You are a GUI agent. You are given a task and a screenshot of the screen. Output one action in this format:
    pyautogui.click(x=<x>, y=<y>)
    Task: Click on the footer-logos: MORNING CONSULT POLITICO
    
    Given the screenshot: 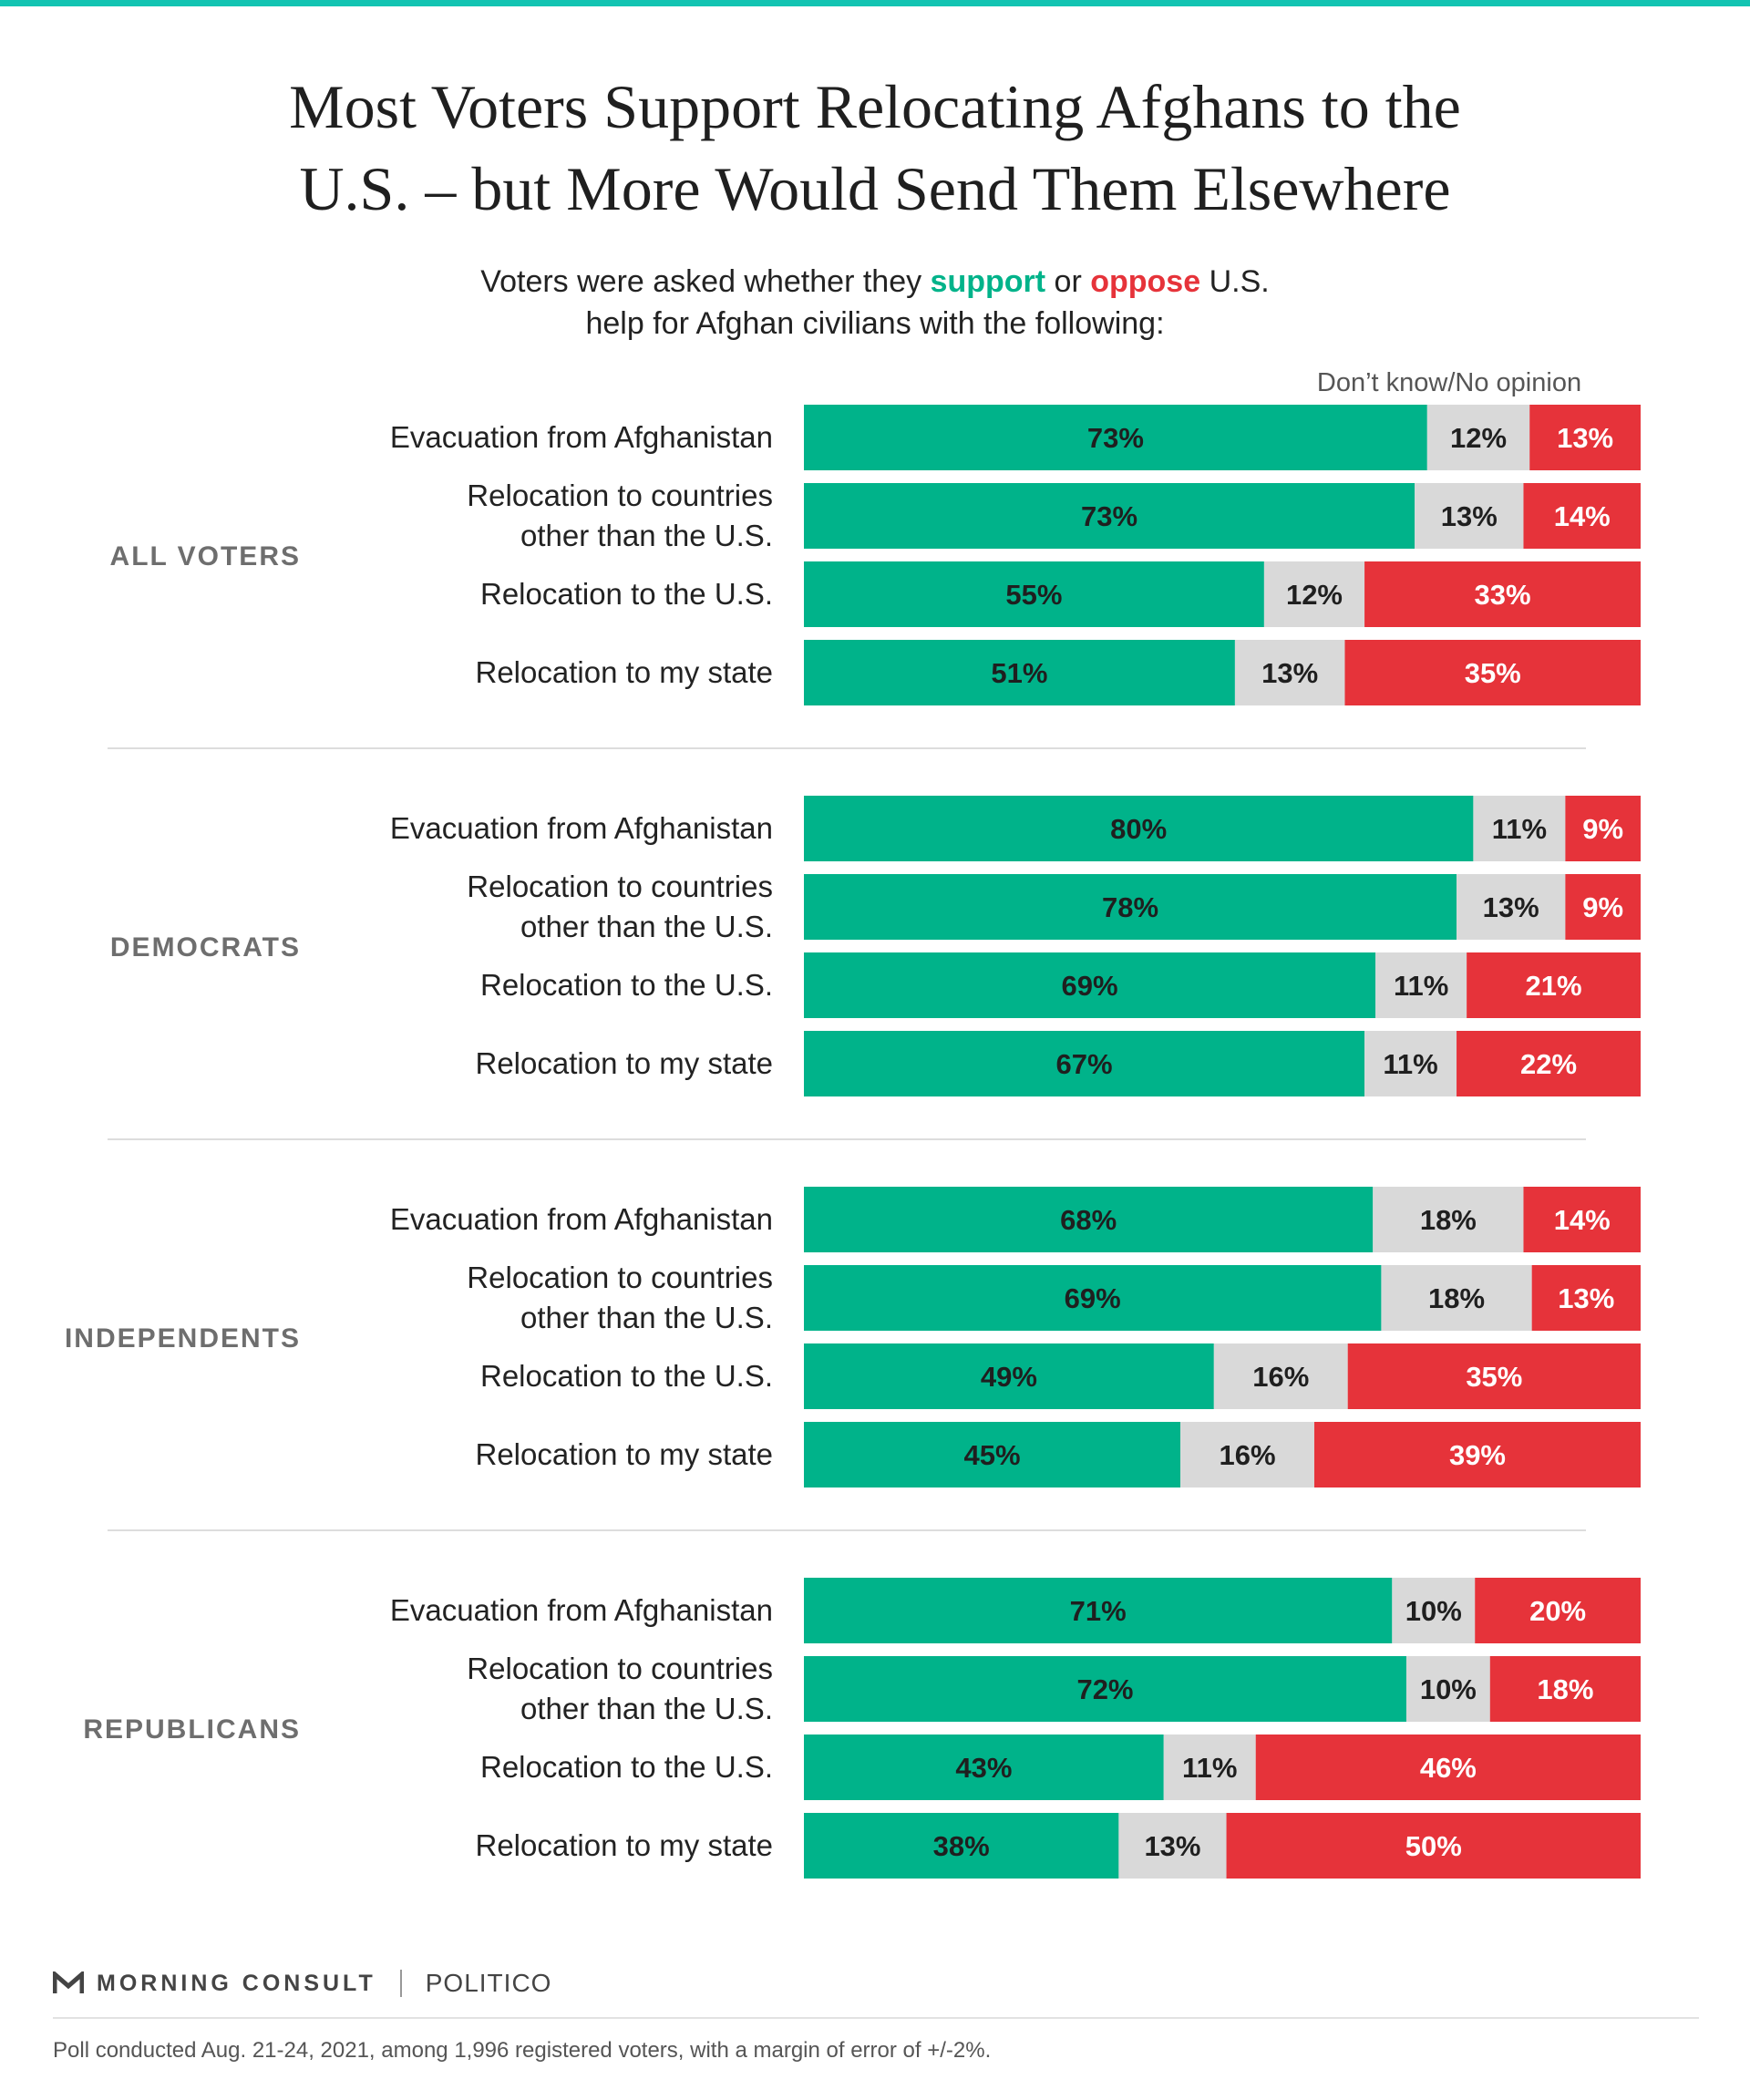 What is the action you would take?
    pyautogui.click(x=302, y=1984)
    